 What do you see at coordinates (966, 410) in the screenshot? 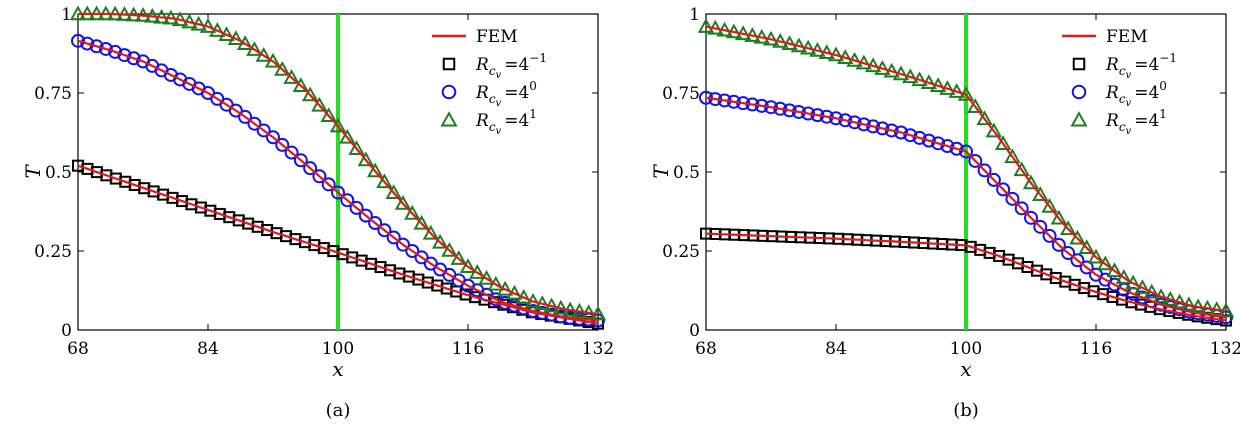
I see `panel-caption: (b)` at bounding box center [966, 410].